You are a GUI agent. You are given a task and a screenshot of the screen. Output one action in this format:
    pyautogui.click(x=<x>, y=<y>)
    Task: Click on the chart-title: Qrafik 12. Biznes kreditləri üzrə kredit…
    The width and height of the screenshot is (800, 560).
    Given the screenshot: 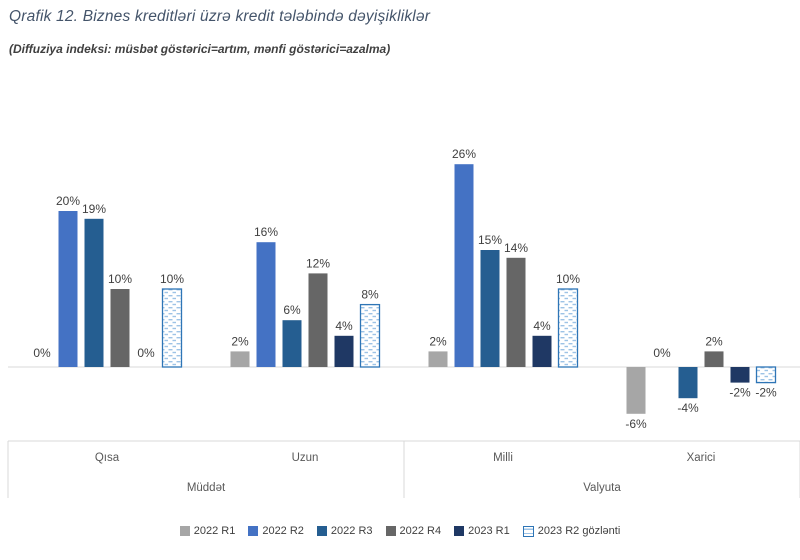 What is the action you would take?
    pyautogui.click(x=220, y=16)
    